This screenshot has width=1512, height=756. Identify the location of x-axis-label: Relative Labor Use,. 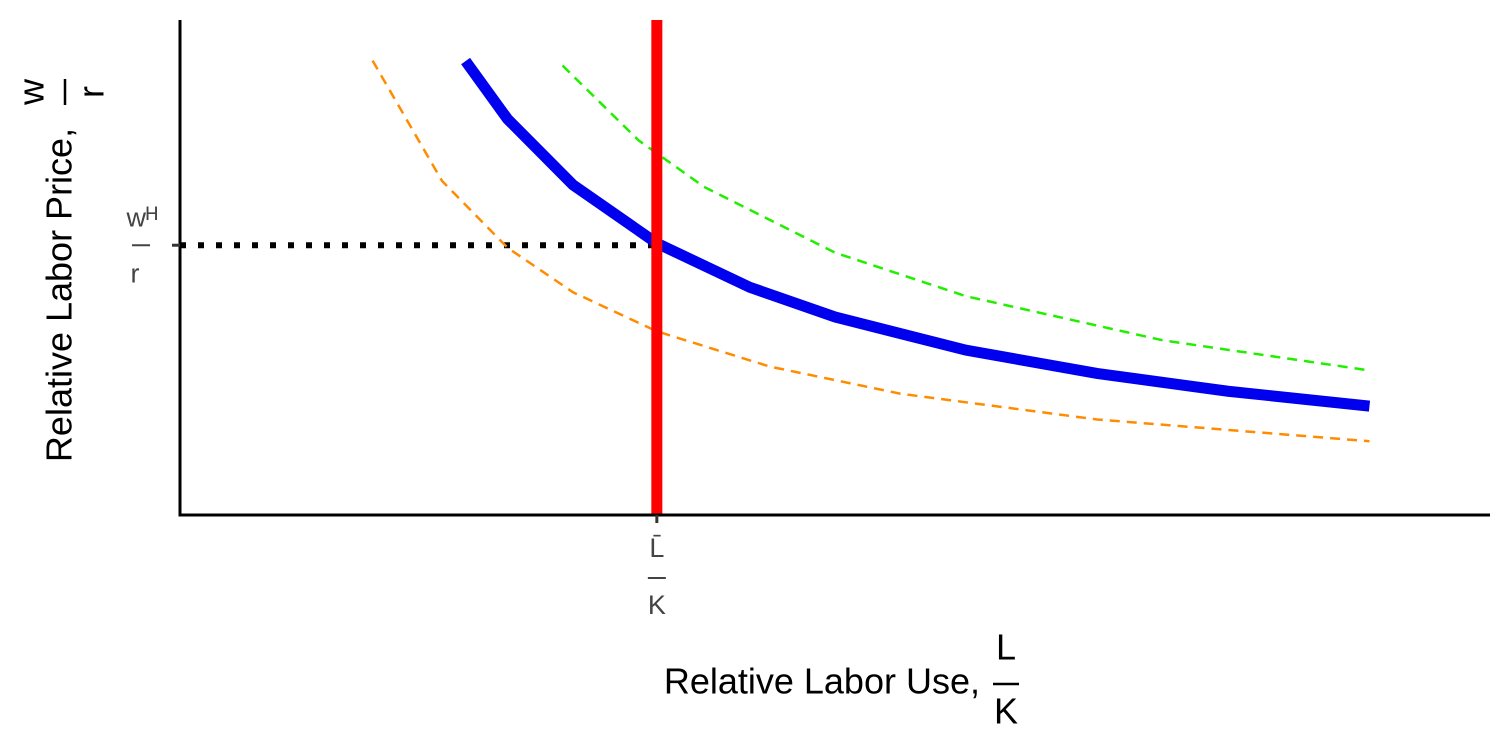
(822, 681).